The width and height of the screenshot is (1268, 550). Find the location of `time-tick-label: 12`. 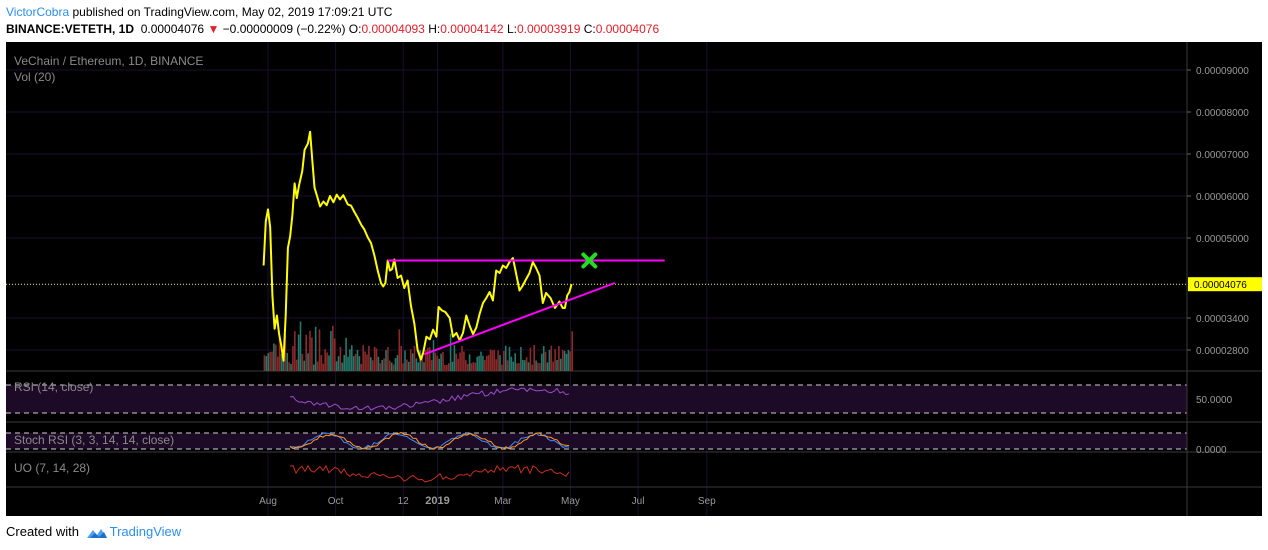

time-tick-label: 12 is located at coordinates (404, 501).